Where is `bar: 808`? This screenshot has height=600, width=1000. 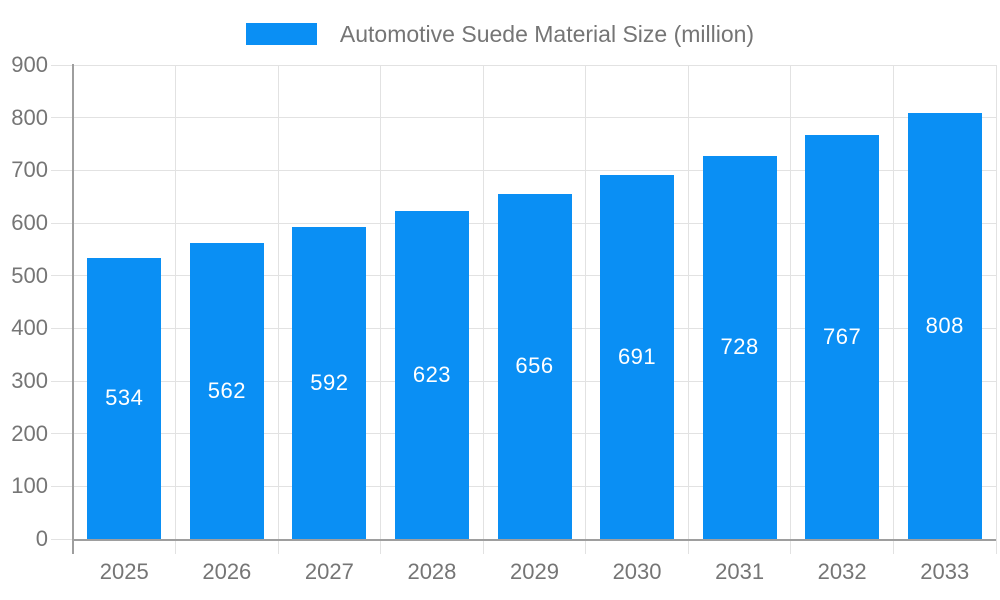 bar: 808 is located at coordinates (944, 326).